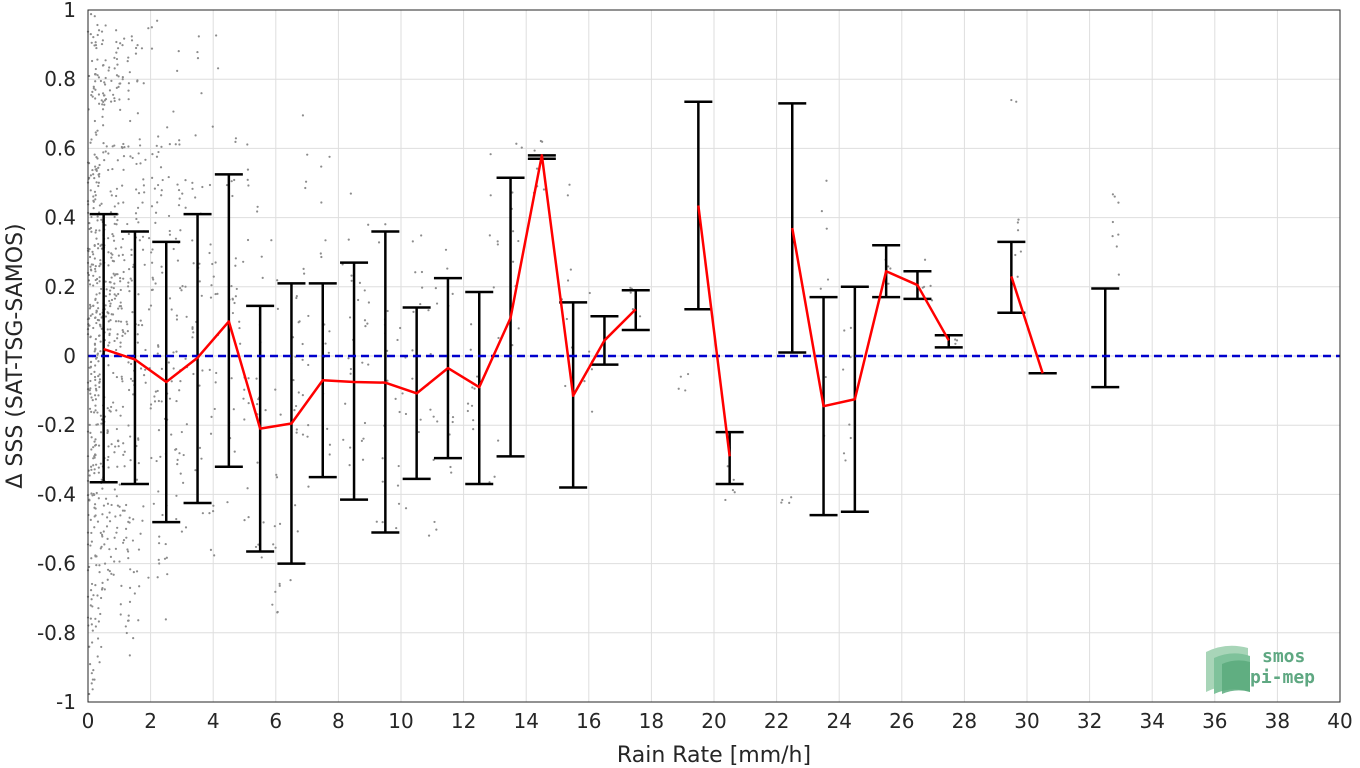 The width and height of the screenshot is (1360, 768). Describe the element at coordinates (213, 721) in the screenshot. I see `x-tick-label: 4` at that location.